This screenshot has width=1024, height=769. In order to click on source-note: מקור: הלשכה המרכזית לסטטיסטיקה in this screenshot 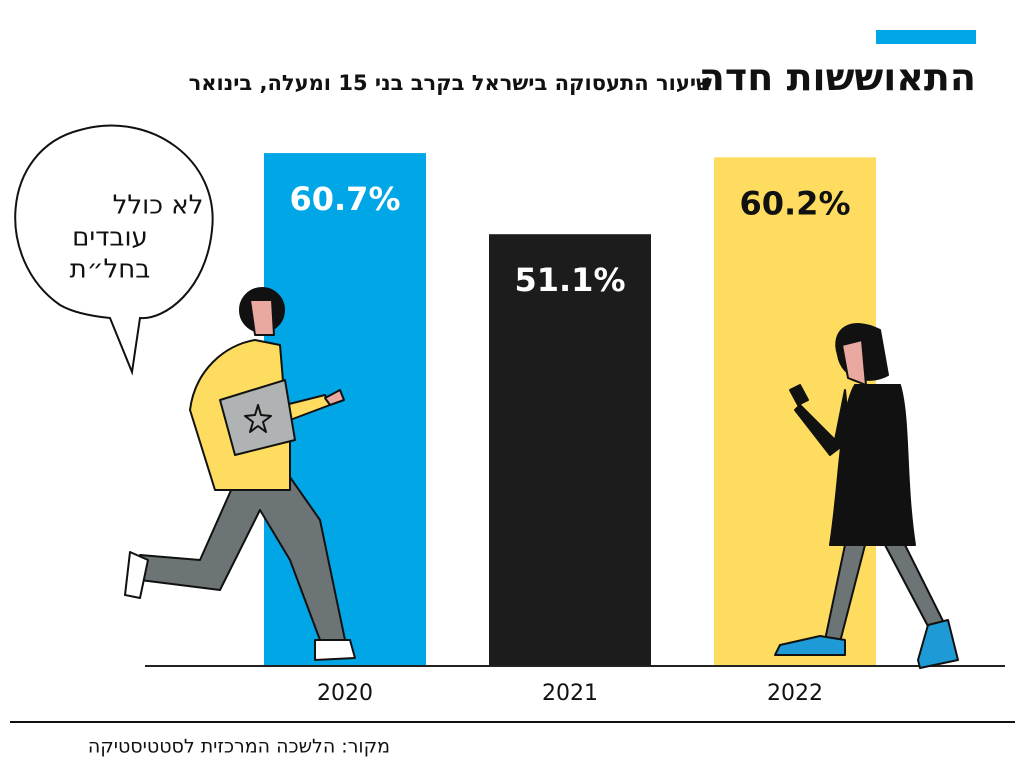, I will do `click(239, 747)`.